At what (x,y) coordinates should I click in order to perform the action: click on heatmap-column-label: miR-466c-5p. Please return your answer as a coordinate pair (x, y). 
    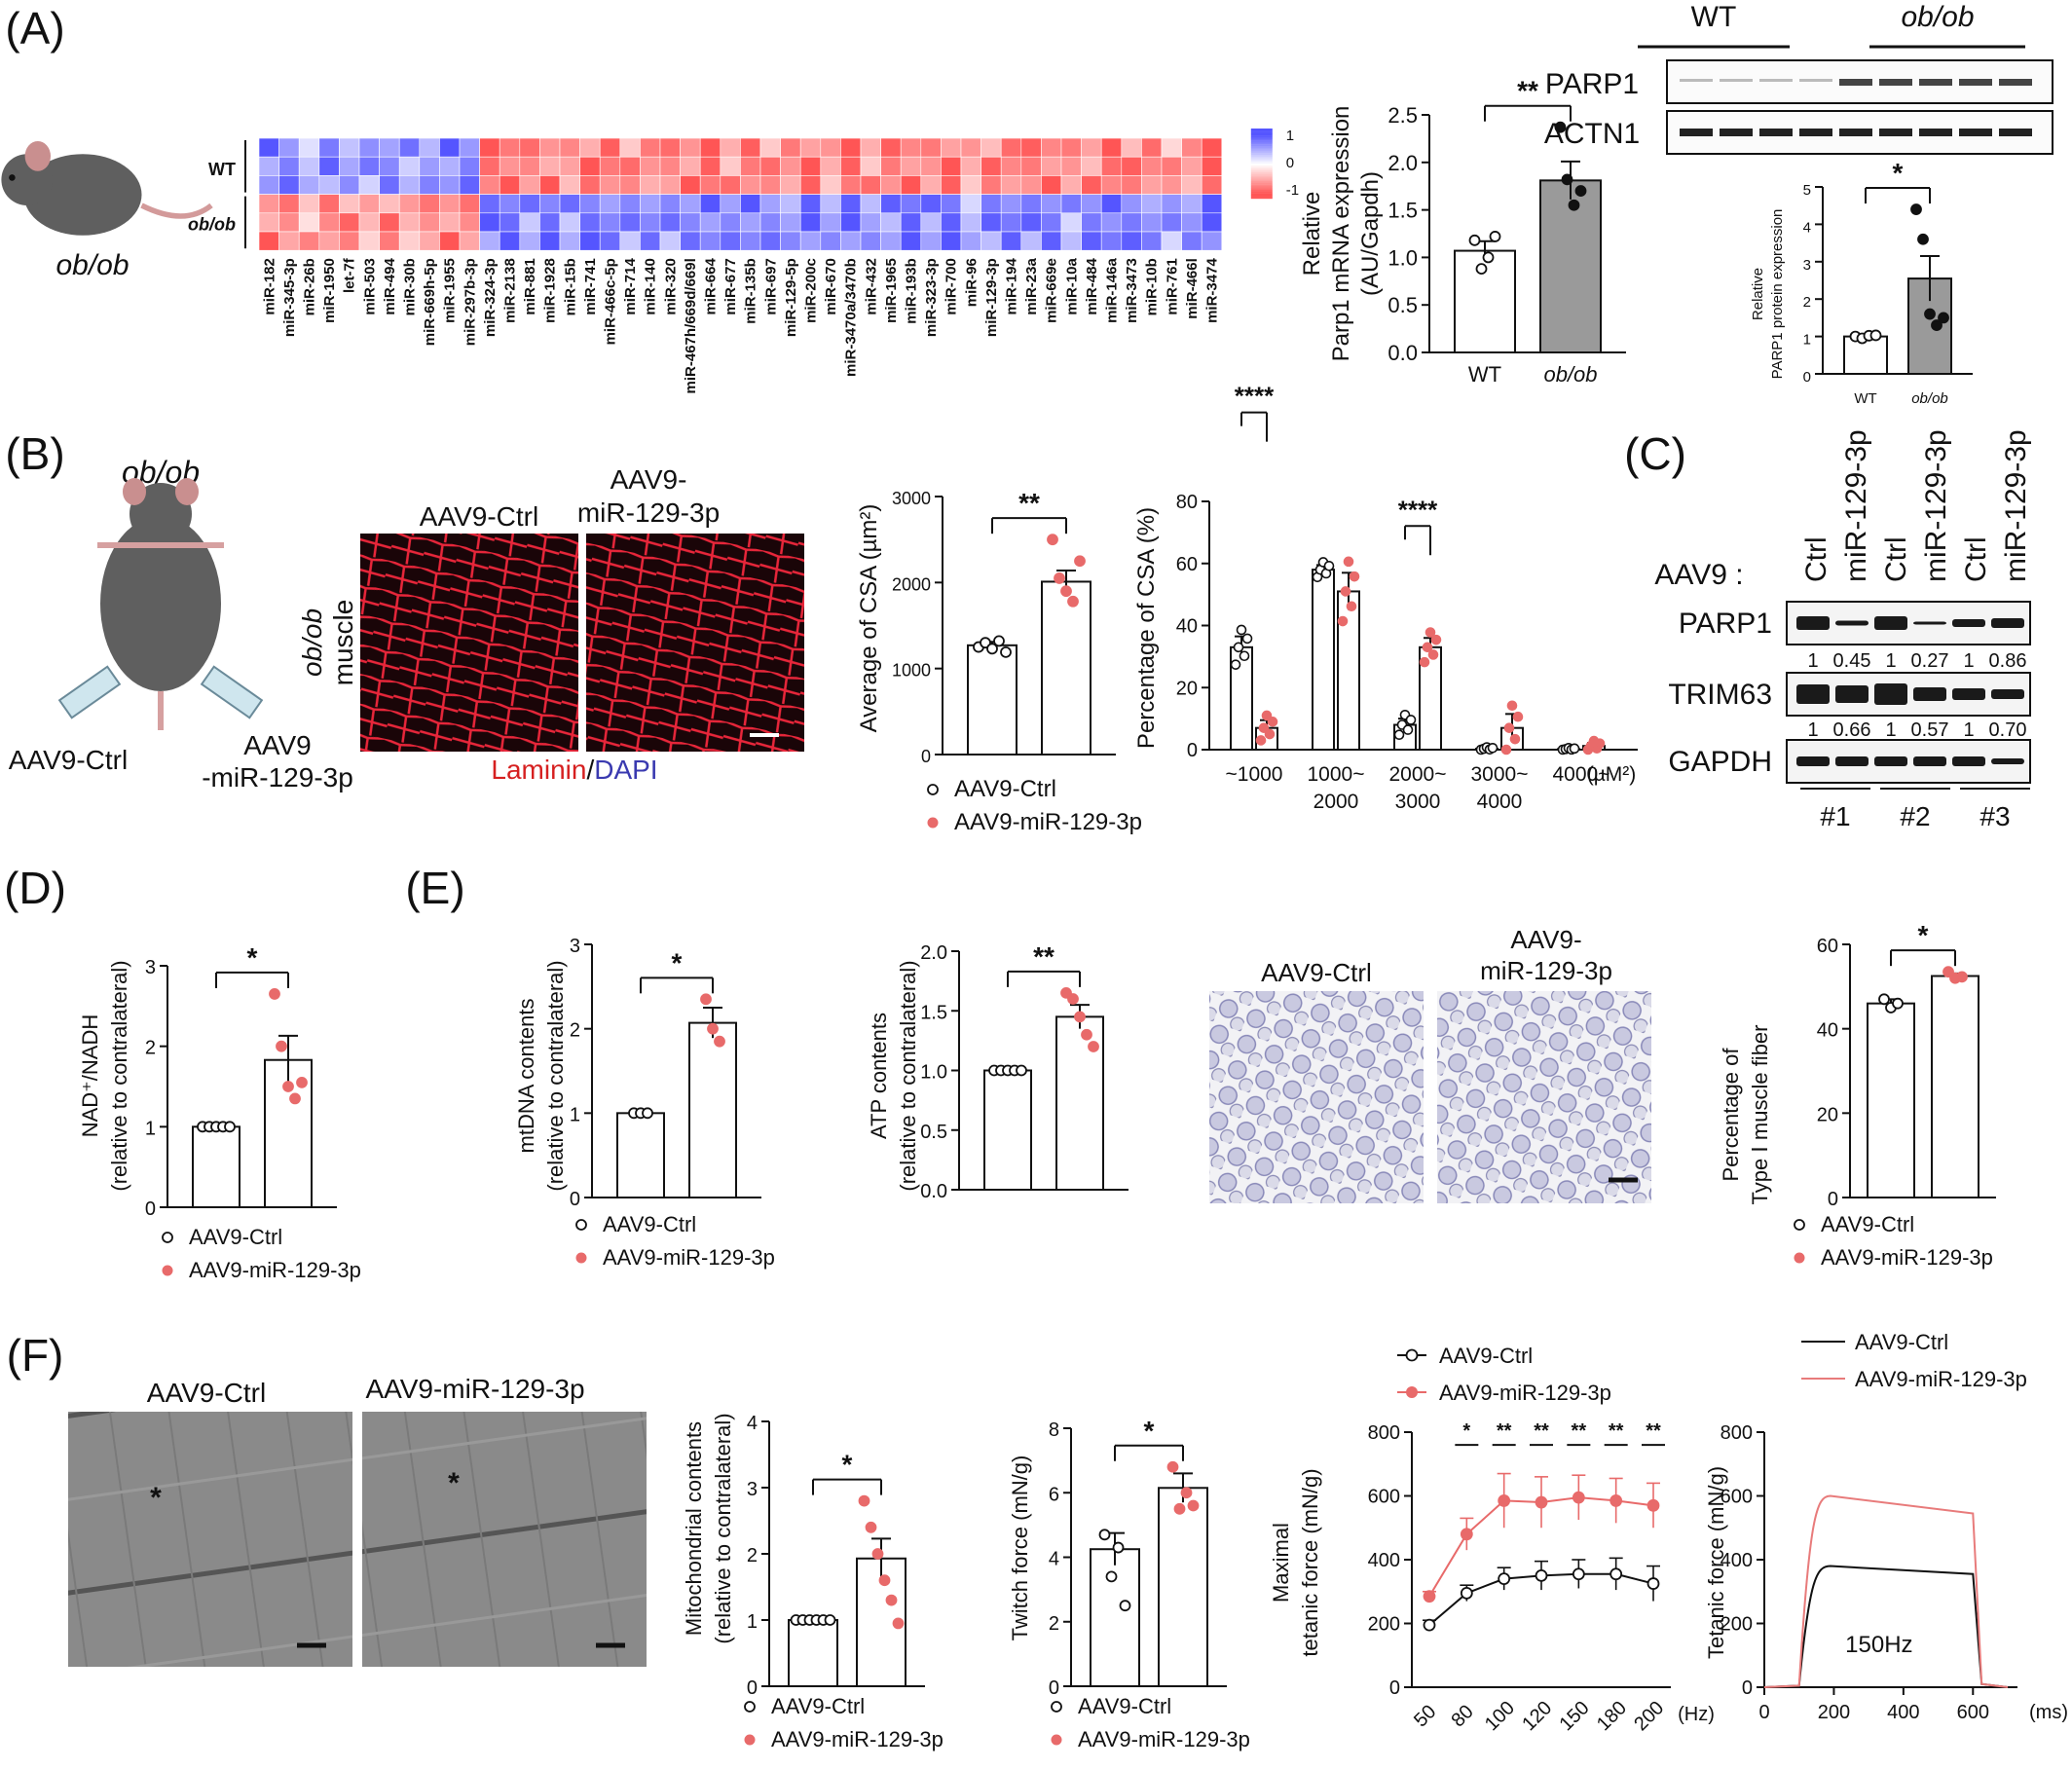
    Looking at the image, I should click on (611, 301).